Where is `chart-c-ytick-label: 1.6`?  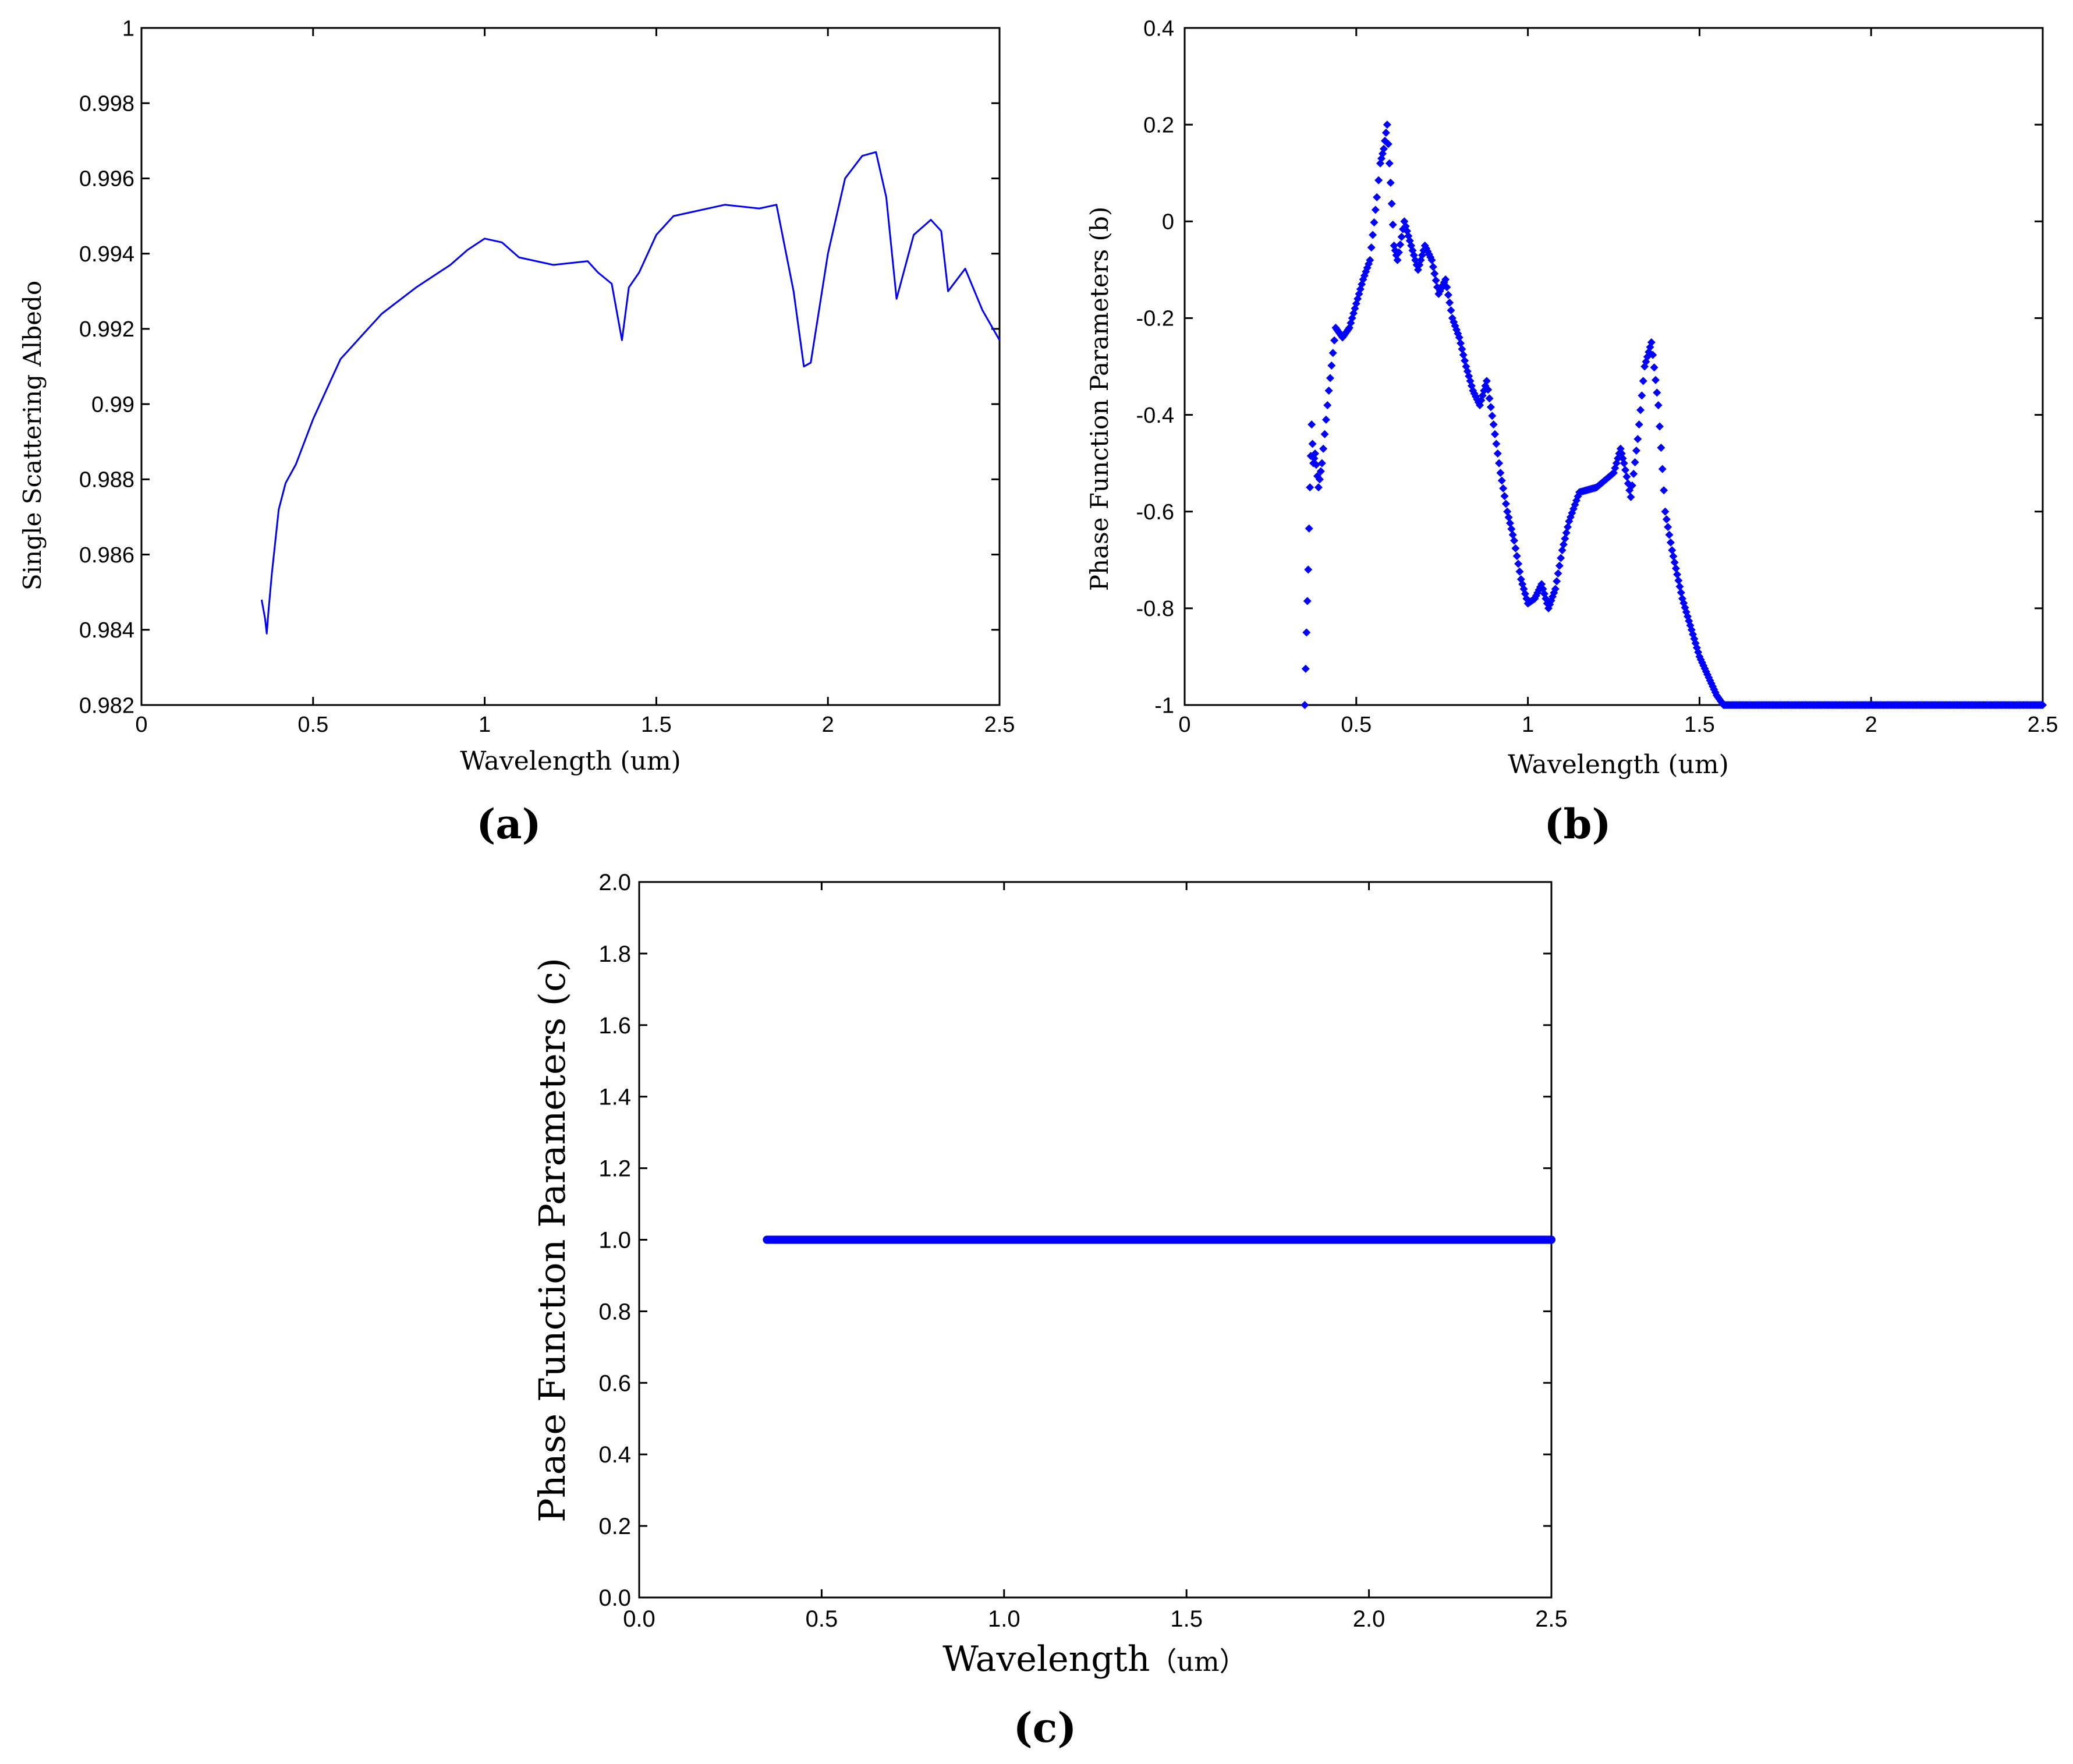
chart-c-ytick-label: 1.6 is located at coordinates (614, 1026).